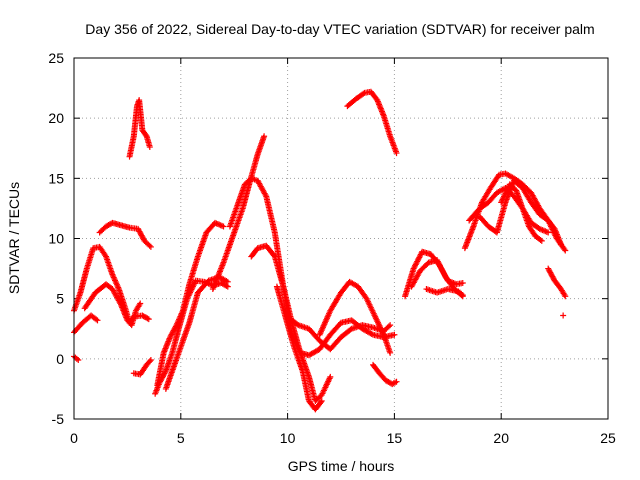 This screenshot has height=480, width=640. Describe the element at coordinates (288, 438) in the screenshot. I see `x-tick-label: 10` at that location.